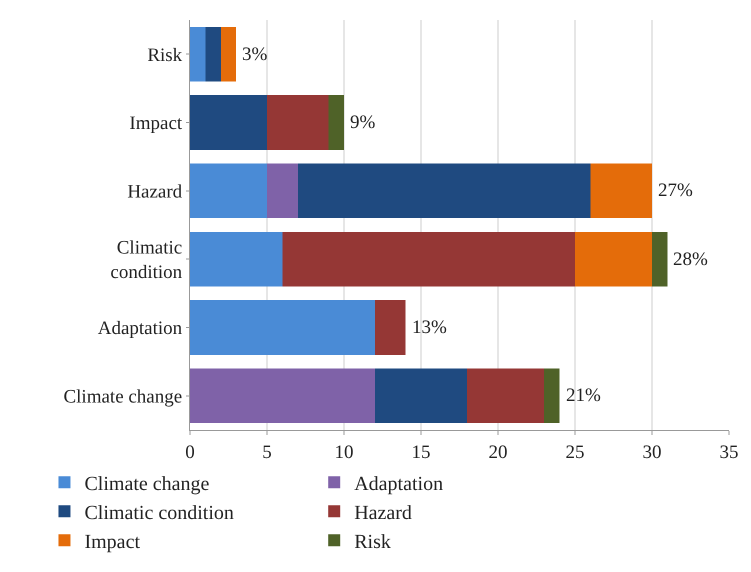  What do you see at coordinates (122, 397) in the screenshot?
I see `y-tick-label: Climate change` at bounding box center [122, 397].